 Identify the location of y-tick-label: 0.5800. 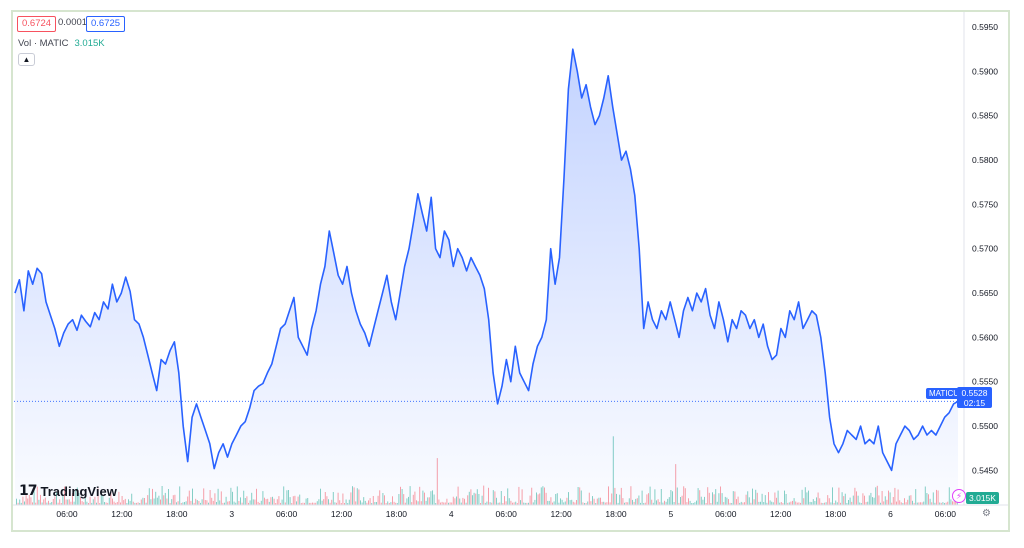
(985, 160).